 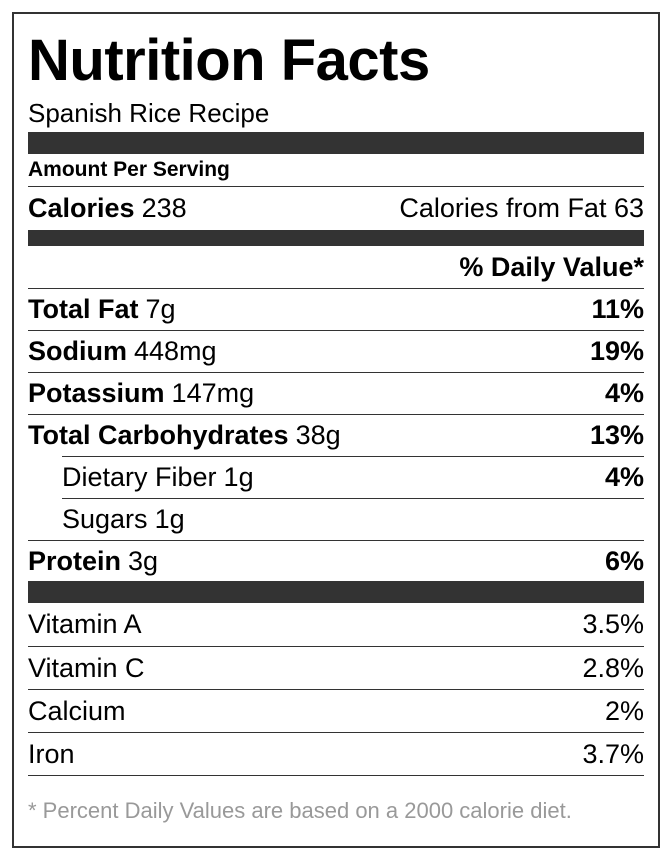 I want to click on nutrient-name: Total Fat, so click(x=83, y=309).